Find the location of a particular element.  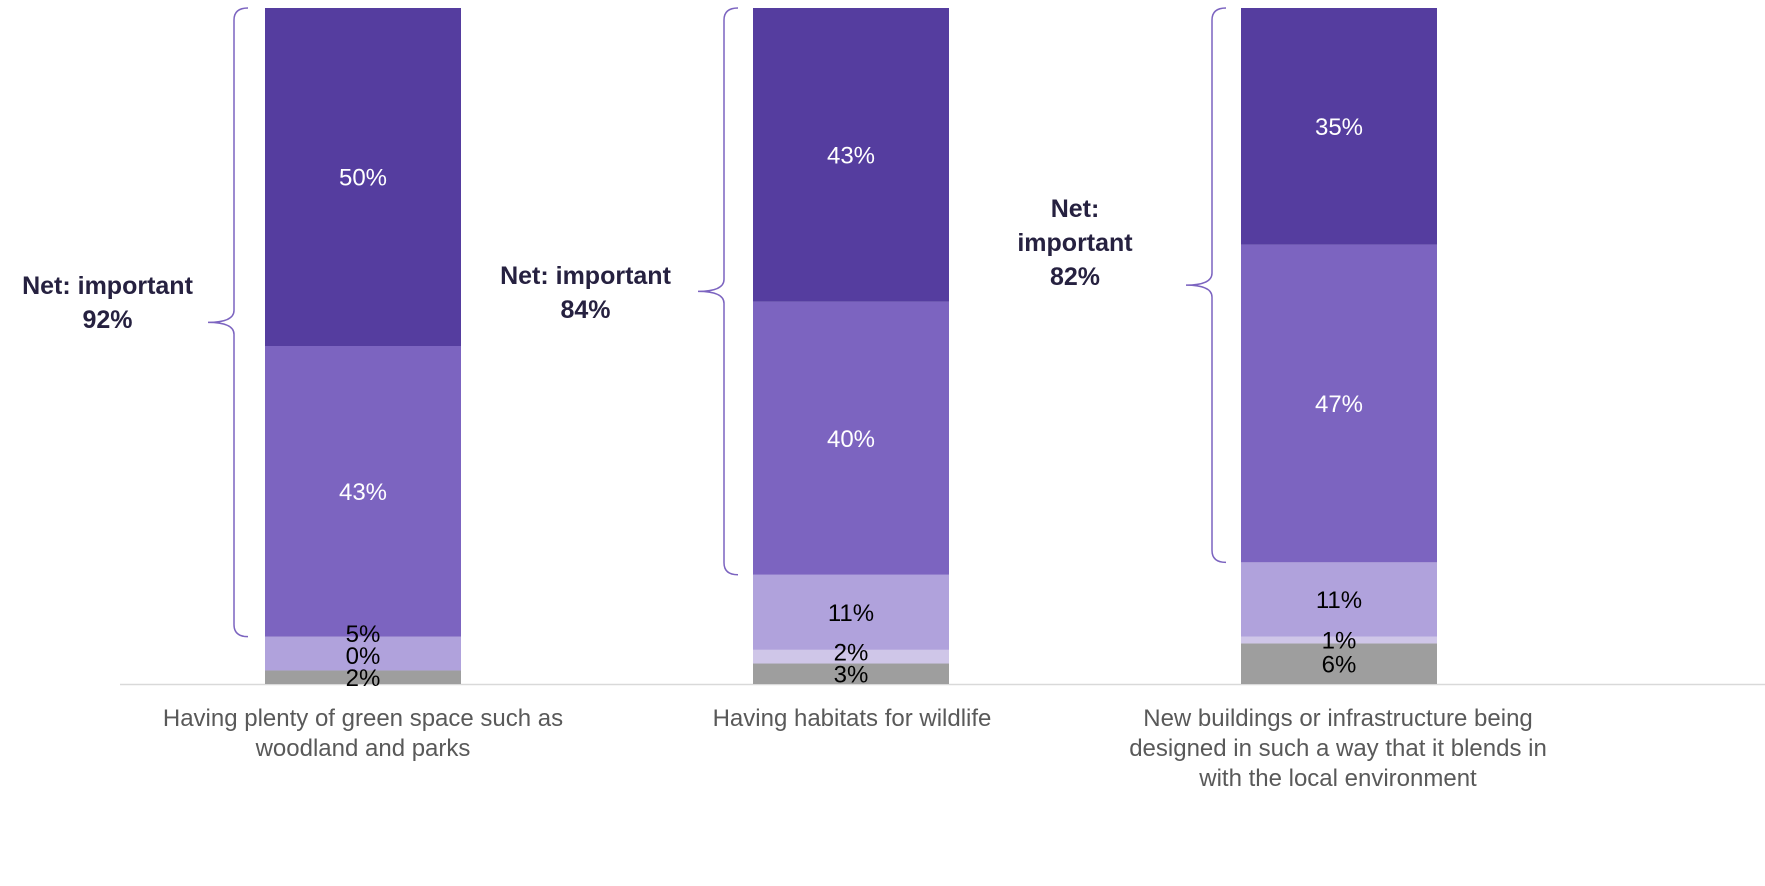

data-label: 1% is located at coordinates (1339, 641).